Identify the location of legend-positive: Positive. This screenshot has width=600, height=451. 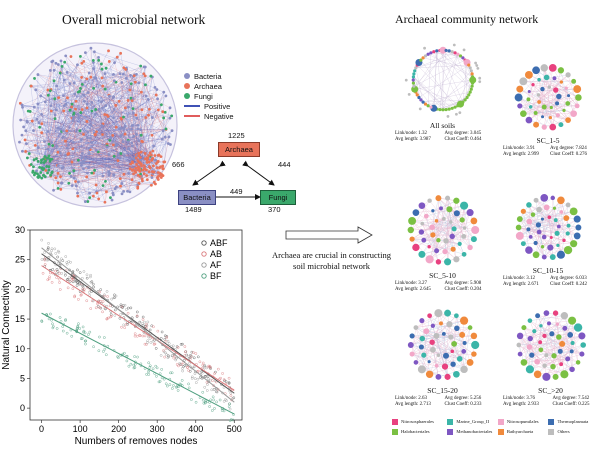
(209, 106).